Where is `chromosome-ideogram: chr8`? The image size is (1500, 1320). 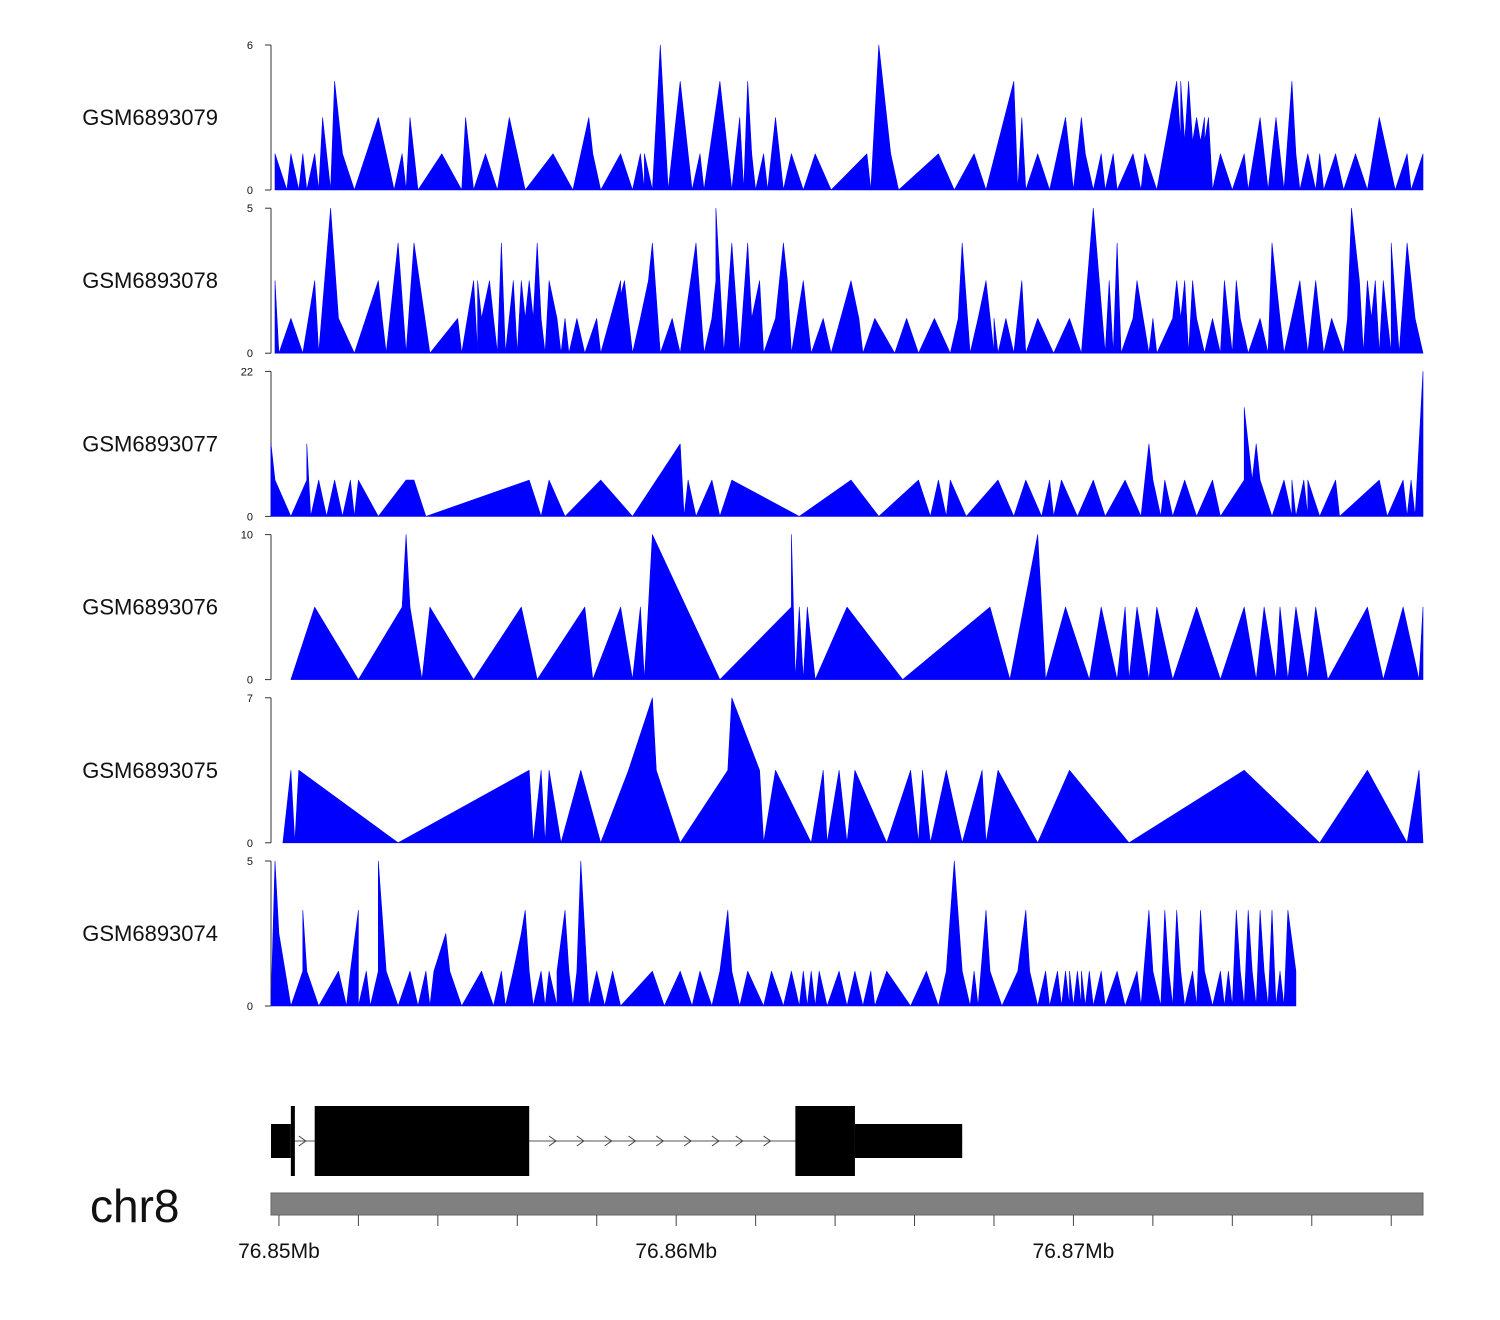 chromosome-ideogram: chr8 is located at coordinates (757, 1206).